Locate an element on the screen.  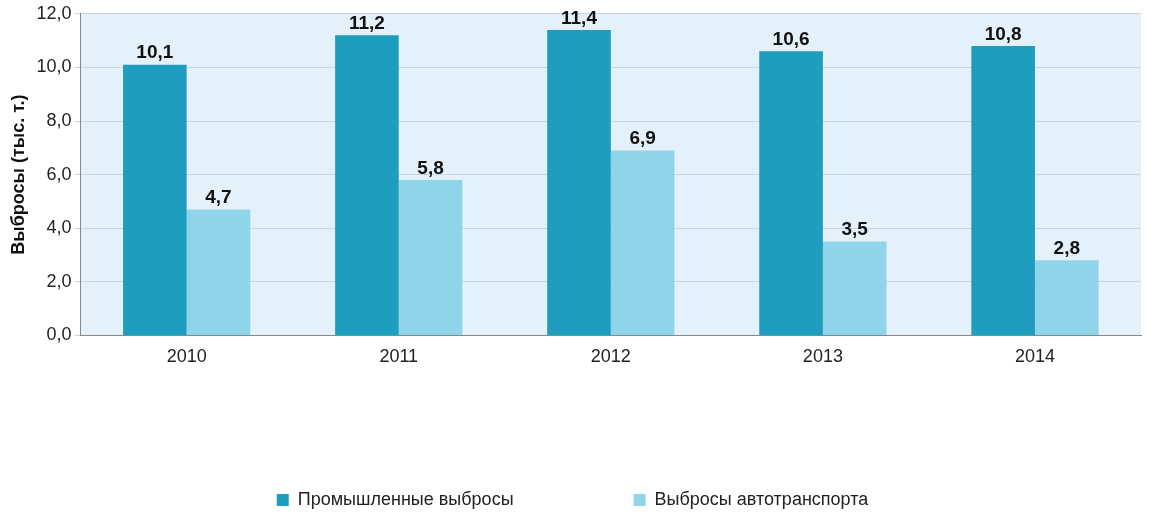
data-label: 10,6 is located at coordinates (791, 39).